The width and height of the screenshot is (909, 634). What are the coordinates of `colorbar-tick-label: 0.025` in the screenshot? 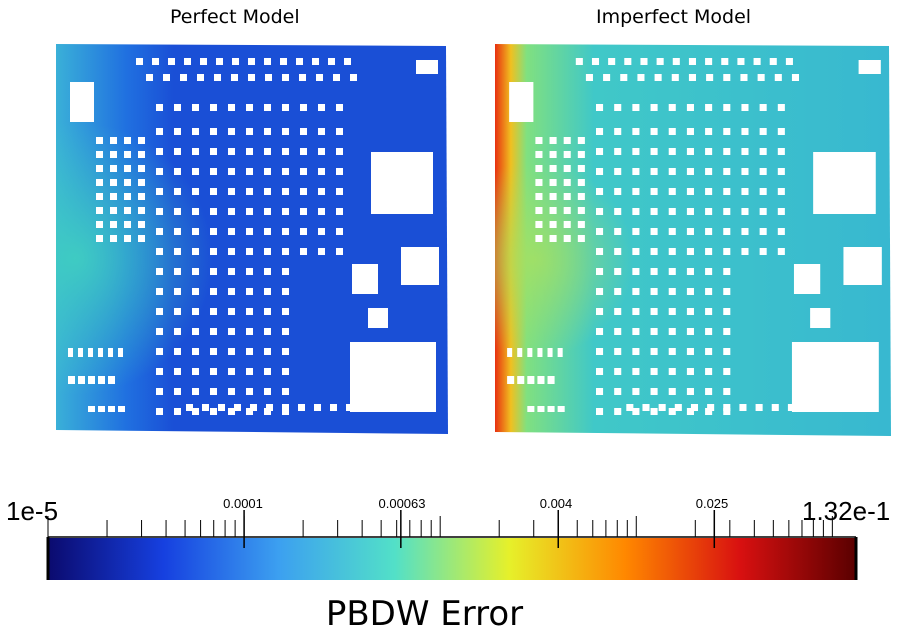 It's located at (712, 503).